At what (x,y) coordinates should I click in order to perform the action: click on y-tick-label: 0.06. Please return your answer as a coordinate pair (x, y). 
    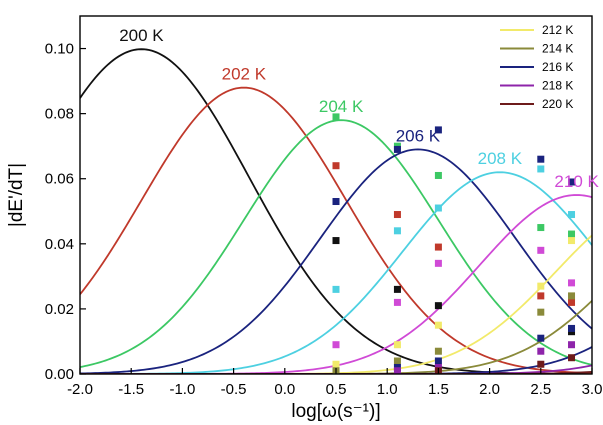
    Looking at the image, I should click on (59, 179).